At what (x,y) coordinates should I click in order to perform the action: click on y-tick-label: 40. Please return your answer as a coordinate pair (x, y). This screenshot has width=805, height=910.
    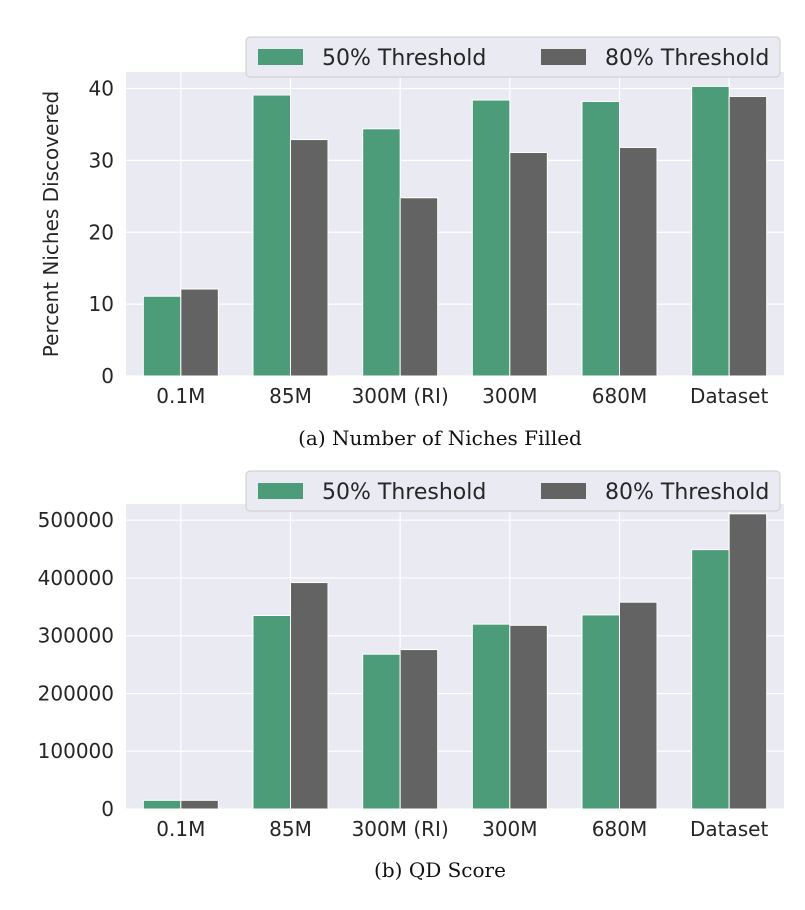
    Looking at the image, I should click on (101, 89).